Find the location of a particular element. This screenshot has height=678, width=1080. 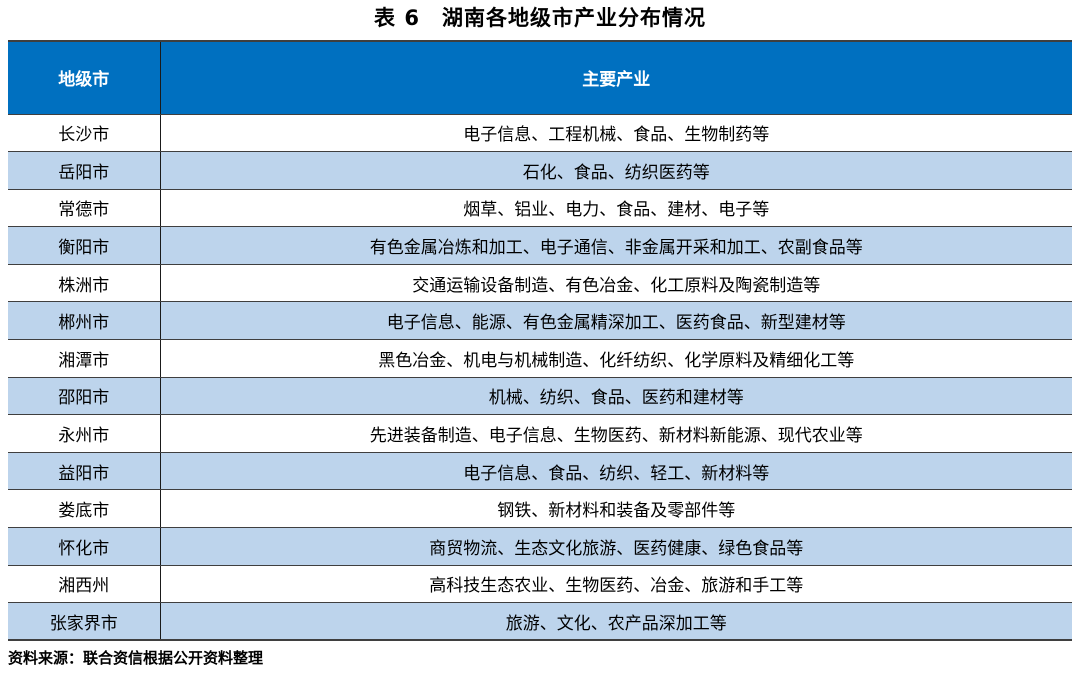

industries-cell: 石化、食品、纺织医药等 is located at coordinates (616, 170).